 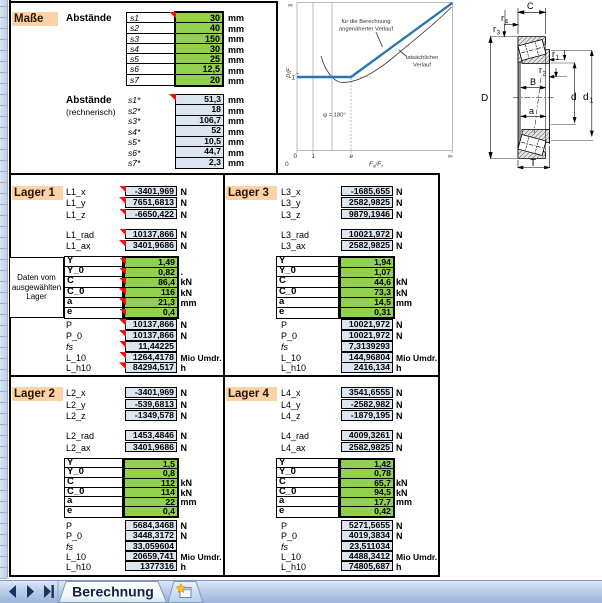 I want to click on svg-text: T, so click(x=533, y=163).